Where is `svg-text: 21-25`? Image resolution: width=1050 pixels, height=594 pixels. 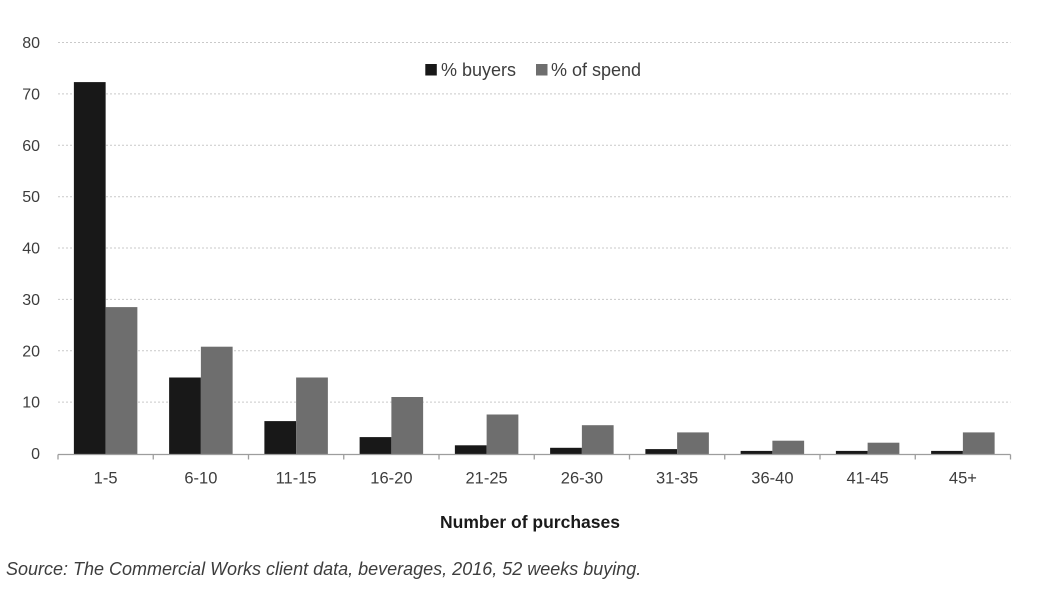 svg-text: 21-25 is located at coordinates (486, 479).